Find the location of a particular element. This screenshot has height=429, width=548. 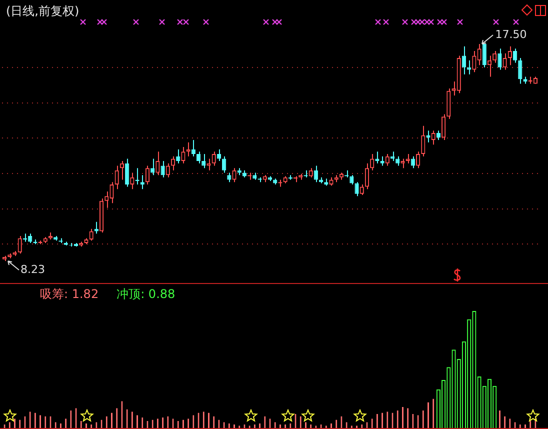

text: 8.23 is located at coordinates (33, 269).